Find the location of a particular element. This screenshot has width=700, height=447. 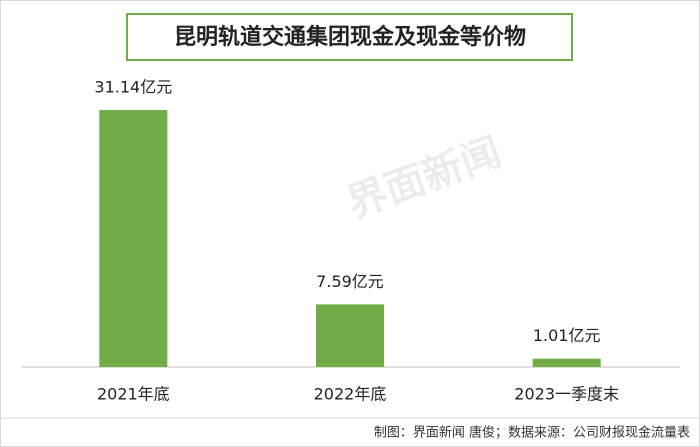

value-label: 7.59亿元 is located at coordinates (350, 281).